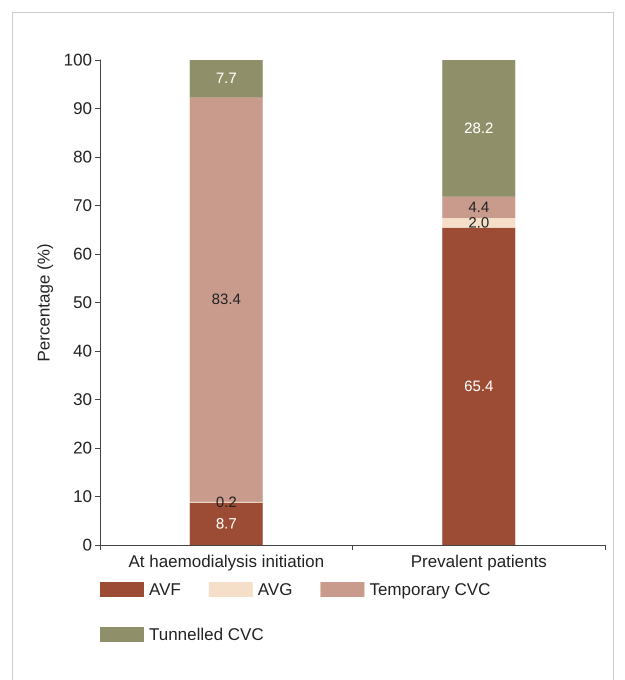 The width and height of the screenshot is (625, 680). Describe the element at coordinates (82, 108) in the screenshot. I see `y-tick-label: 90` at that location.